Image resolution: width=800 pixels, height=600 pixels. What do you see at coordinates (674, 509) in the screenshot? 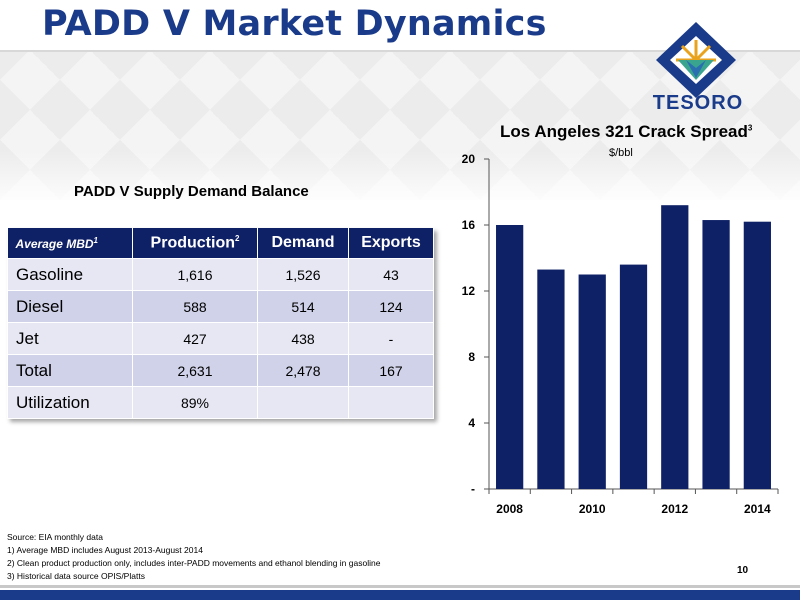
I see `x-tick-label: 2012` at bounding box center [674, 509].